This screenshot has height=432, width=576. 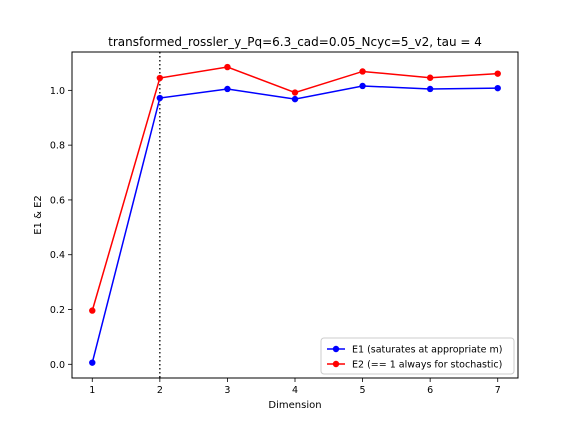 What do you see at coordinates (38, 215) in the screenshot?
I see `y-axis-label: E1 & E2` at bounding box center [38, 215].